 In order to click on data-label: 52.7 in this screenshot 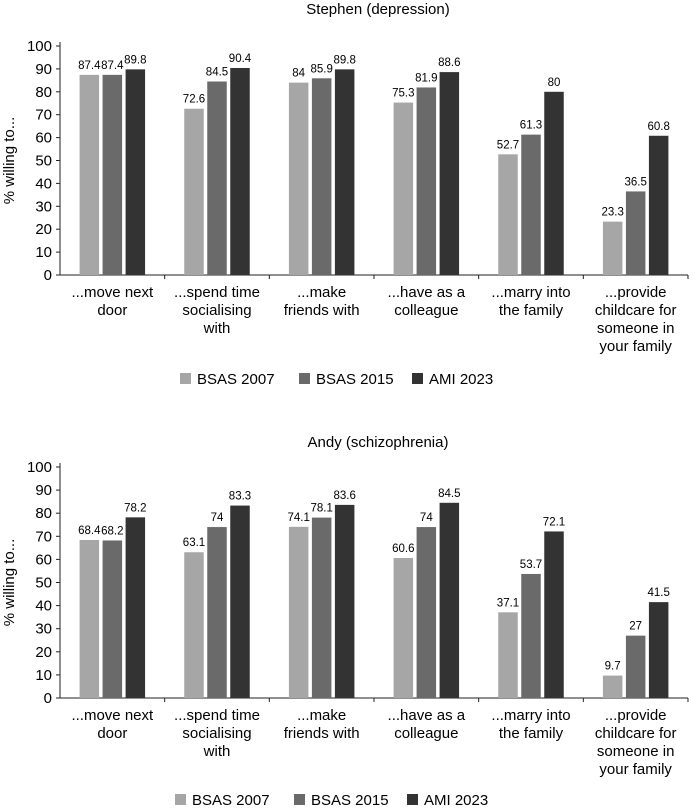, I will do `click(508, 145)`.